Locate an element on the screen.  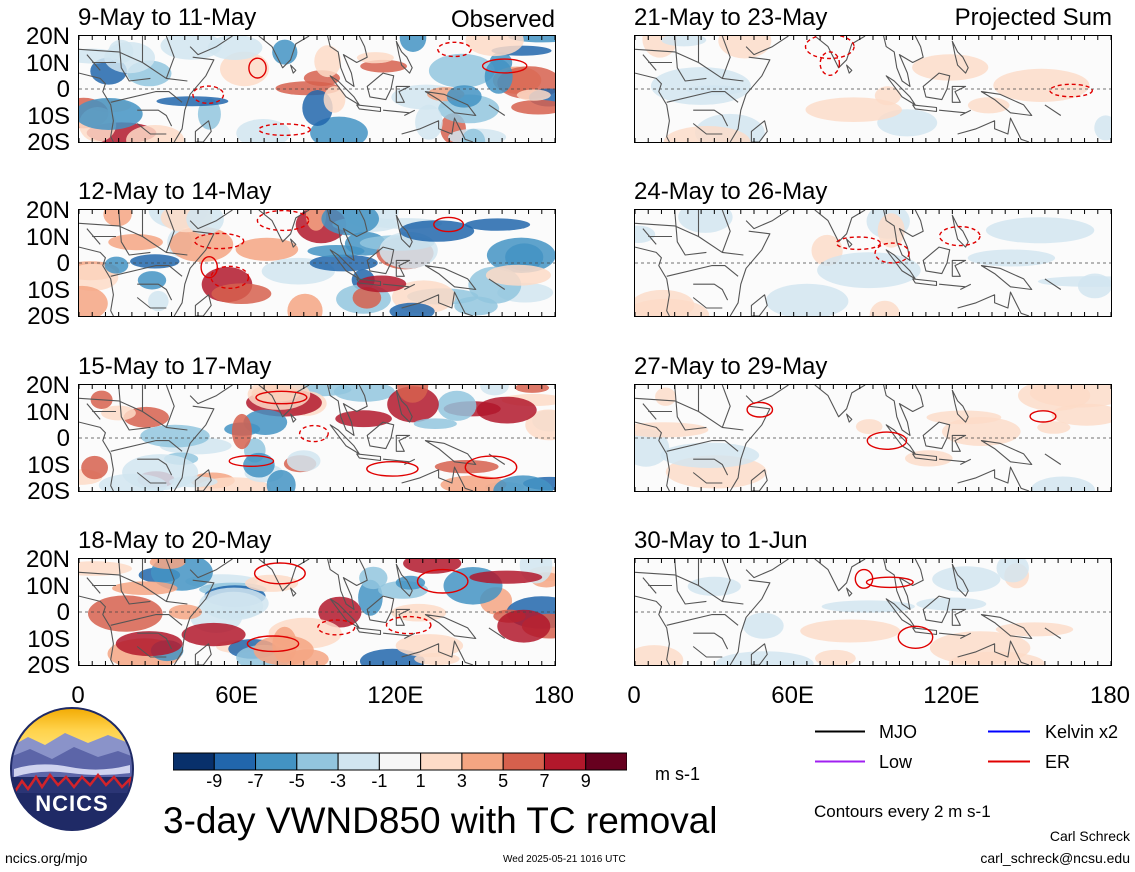
panel-title: 27-May to 29-May is located at coordinates (731, 366).